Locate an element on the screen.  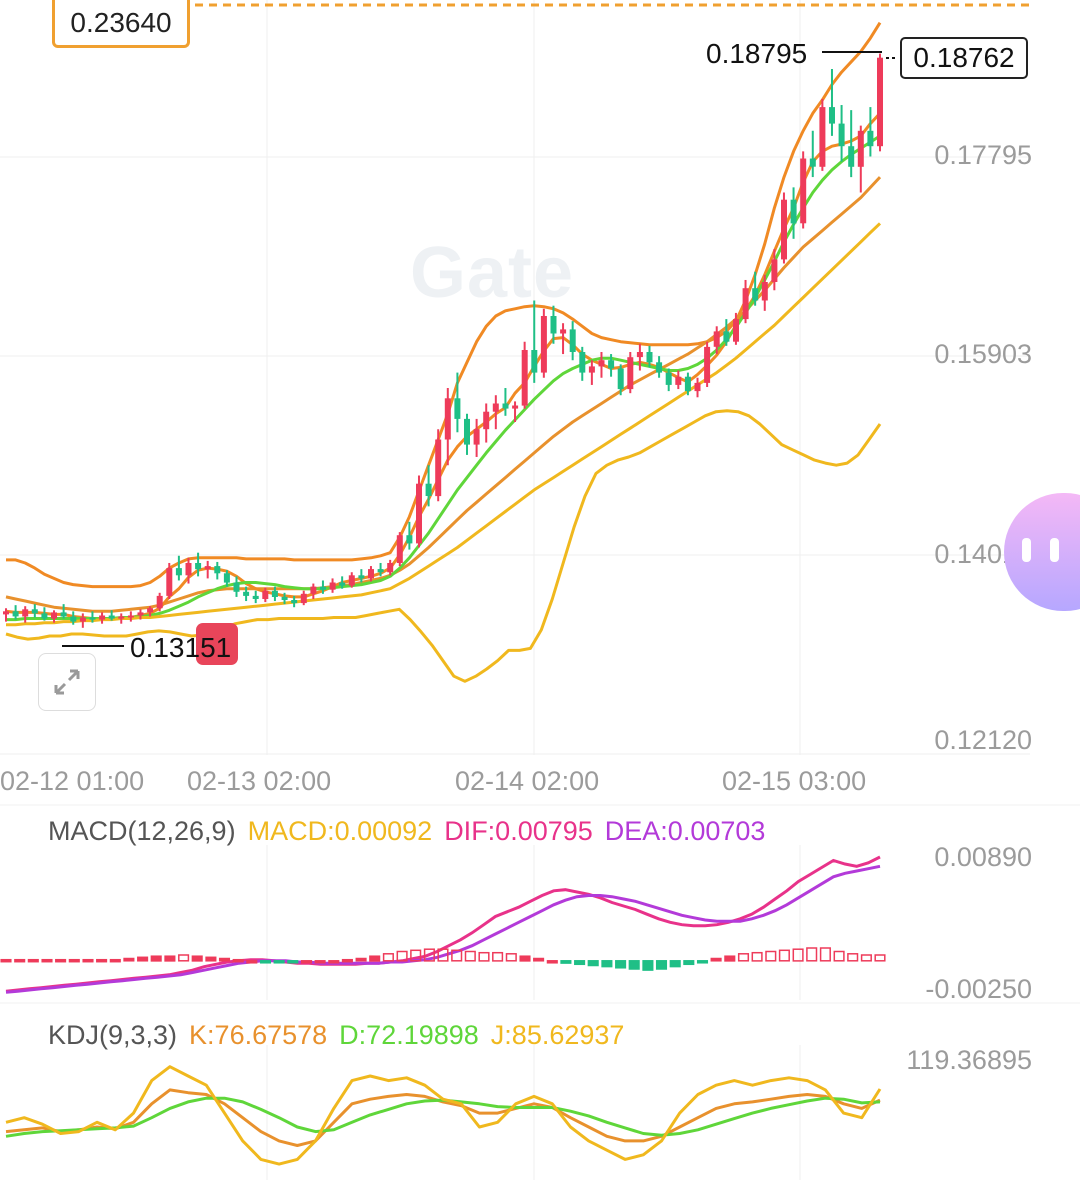
price-axis-label: 0.15903 is located at coordinates (983, 354).